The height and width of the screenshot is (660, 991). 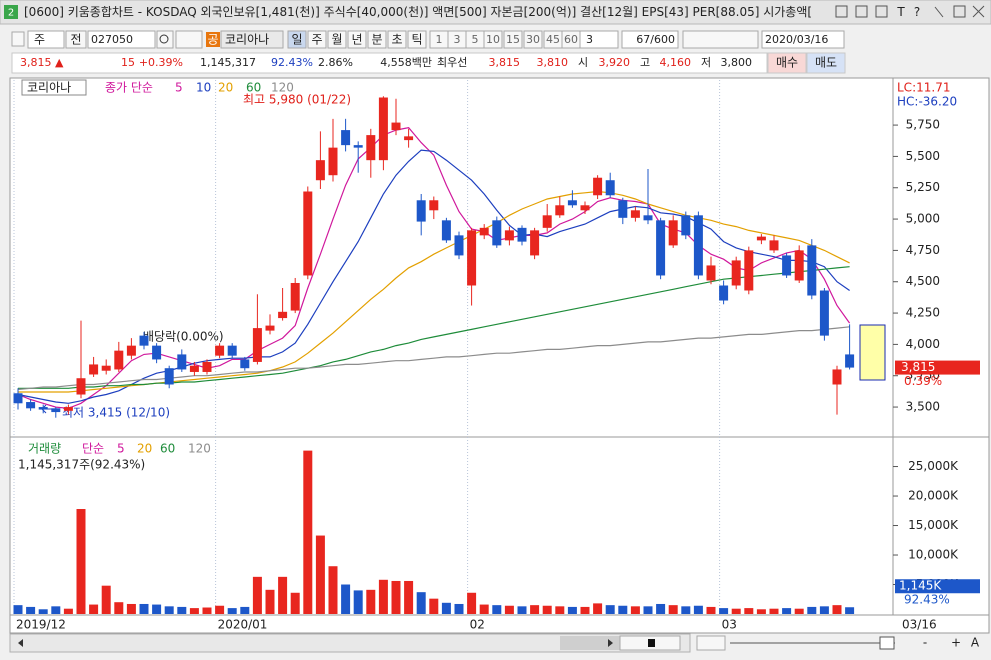 What do you see at coordinates (439, 39) in the screenshot?
I see `interval-button-text: 1` at bounding box center [439, 39].